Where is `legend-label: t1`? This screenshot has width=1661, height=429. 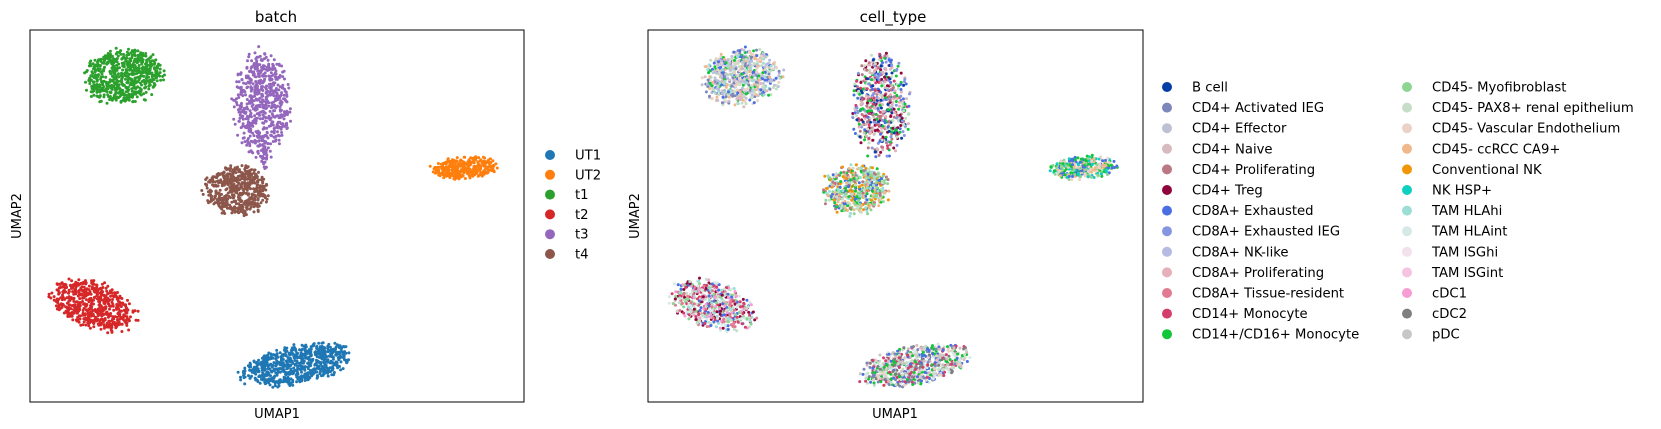 legend-label: t1 is located at coordinates (582, 195).